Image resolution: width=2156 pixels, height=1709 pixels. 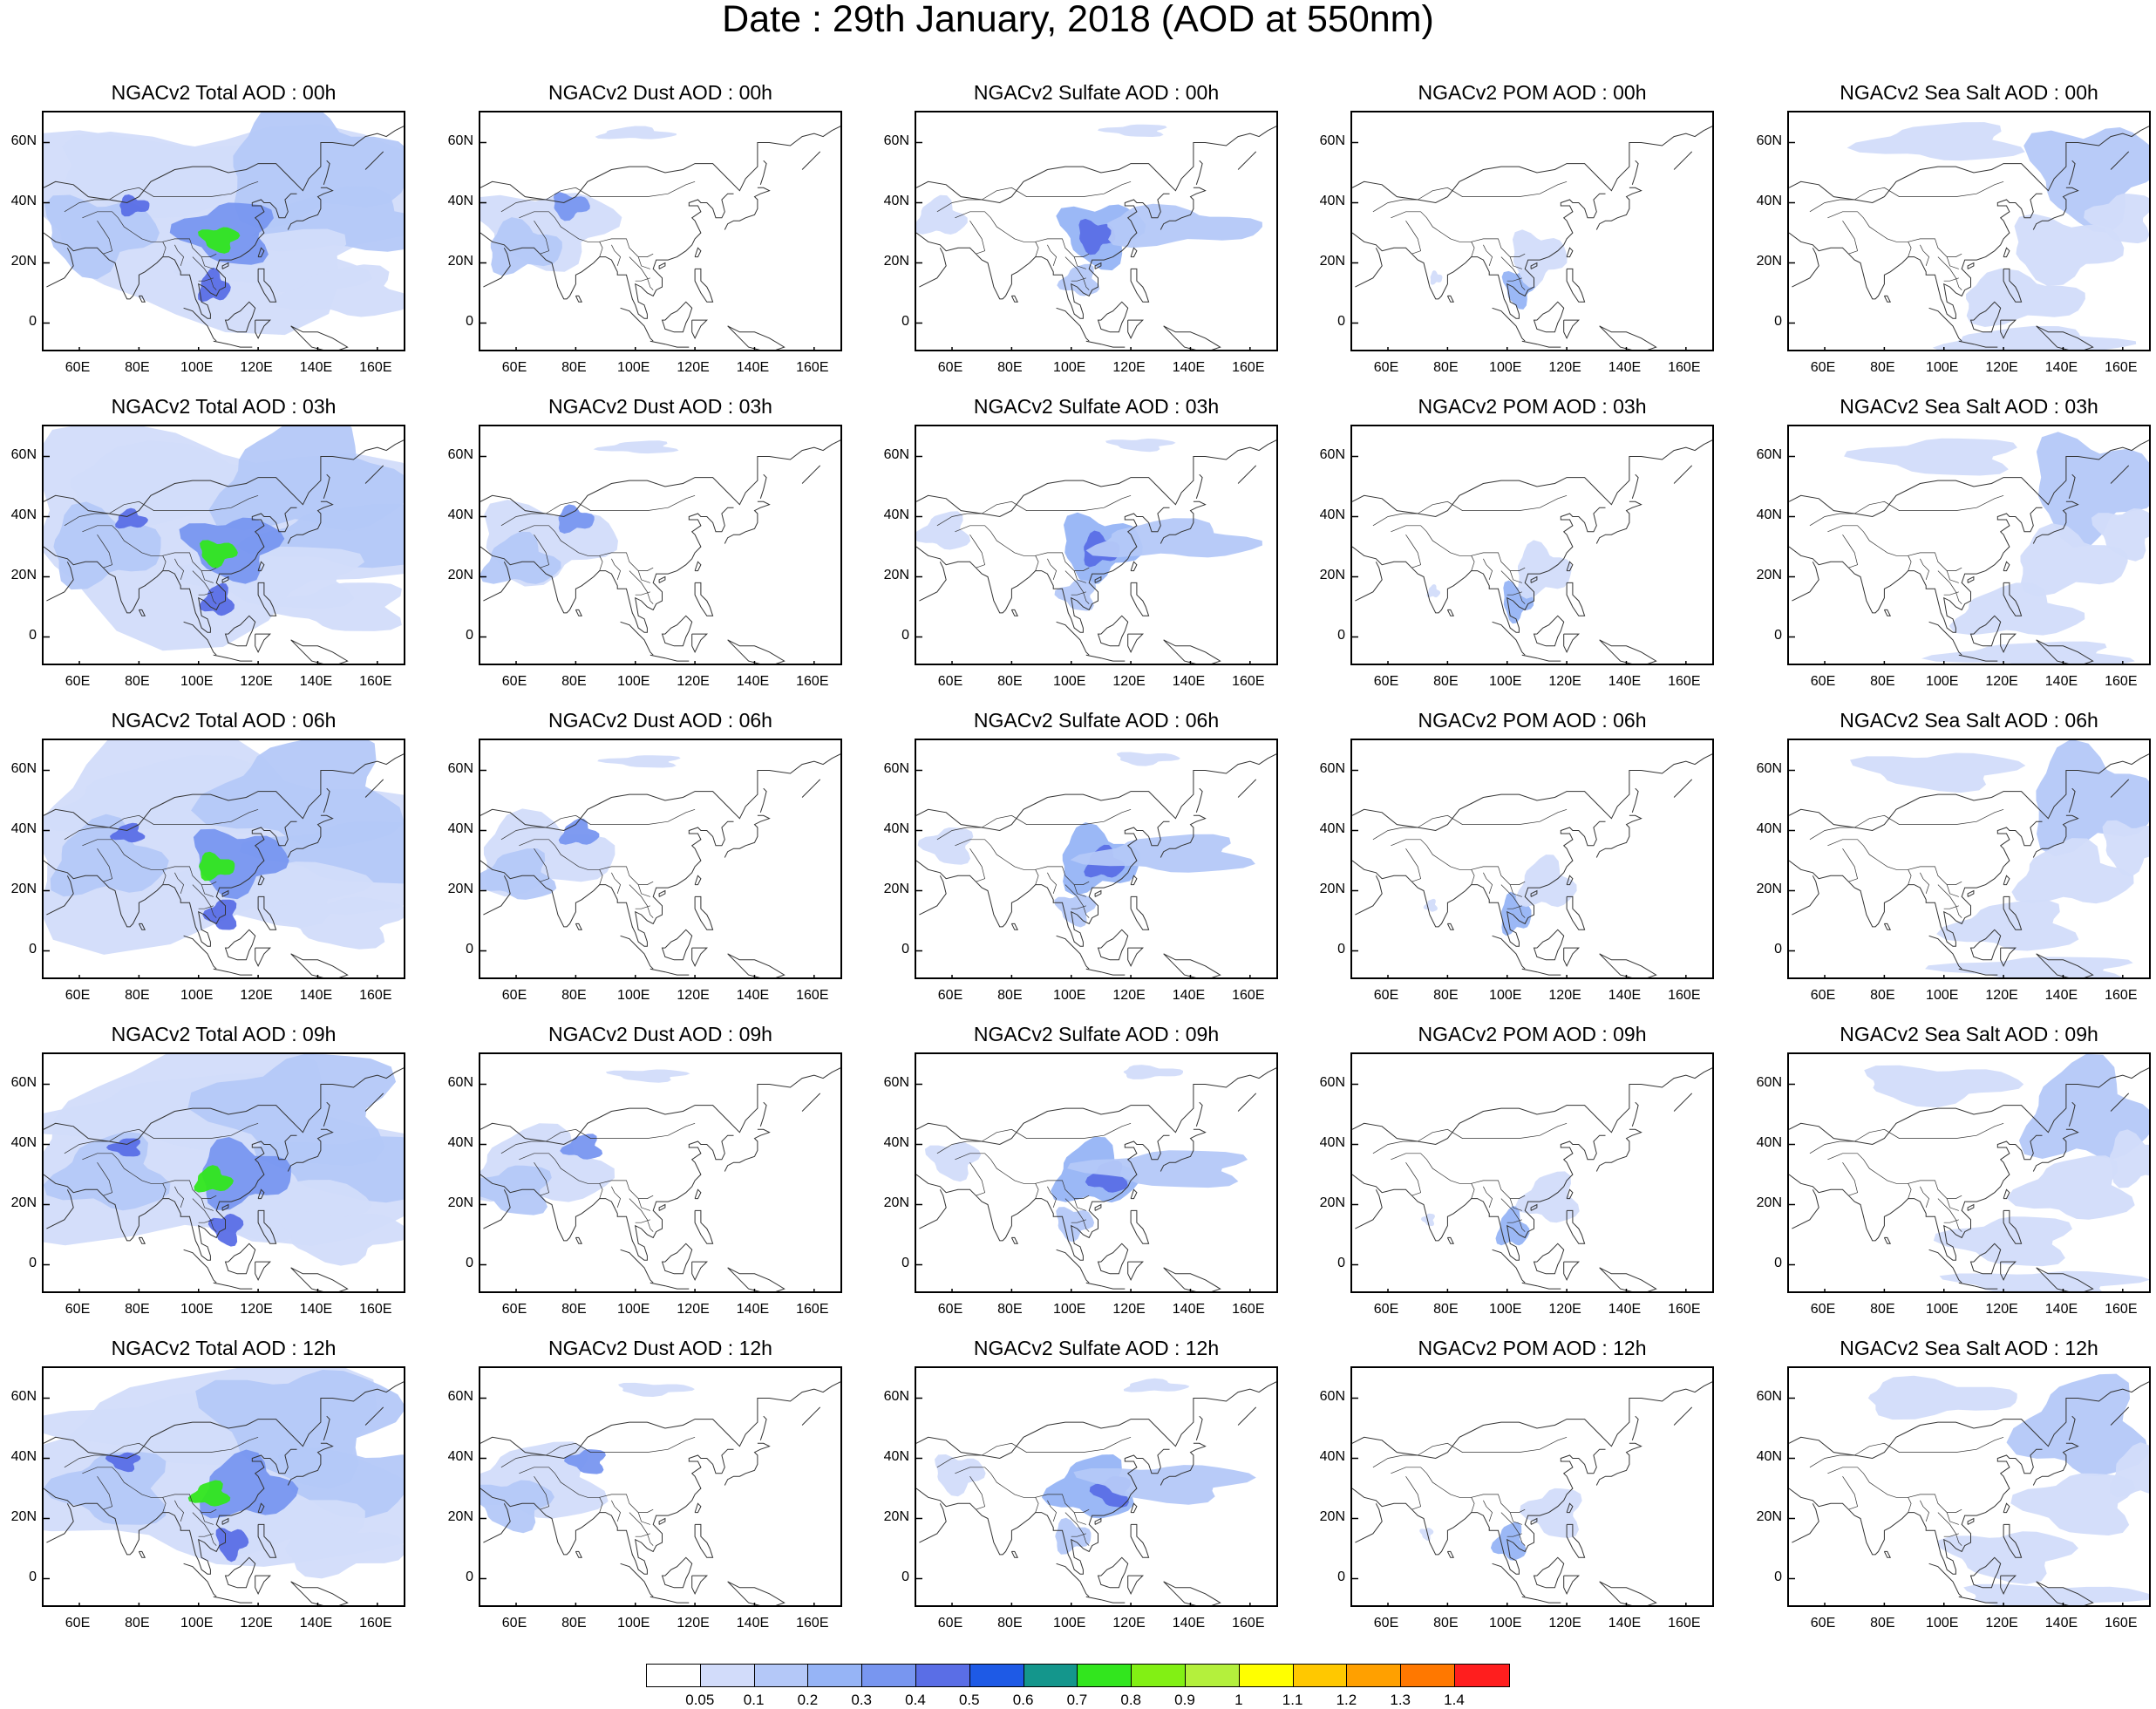 What do you see at coordinates (1097, 720) in the screenshot?
I see `panel-title: NGACv2 Sulfate AOD : 06h` at bounding box center [1097, 720].